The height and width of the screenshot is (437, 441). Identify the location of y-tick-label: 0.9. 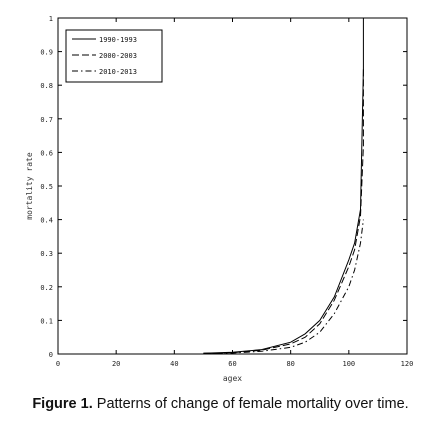
(46, 53).